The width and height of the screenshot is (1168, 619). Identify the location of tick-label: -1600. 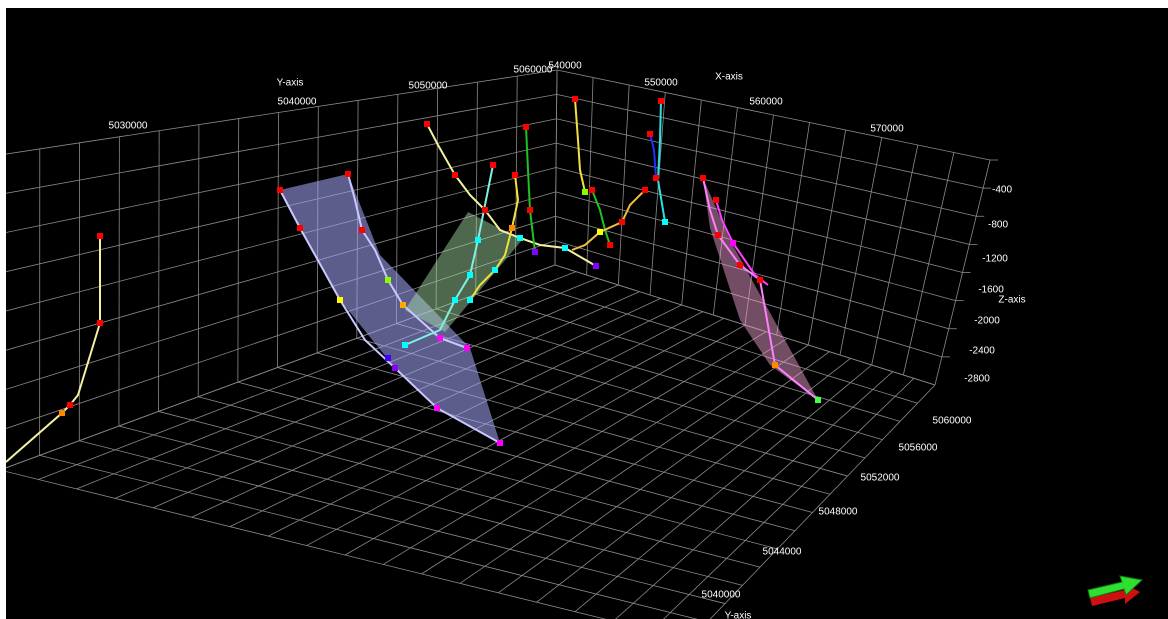
(991, 290).